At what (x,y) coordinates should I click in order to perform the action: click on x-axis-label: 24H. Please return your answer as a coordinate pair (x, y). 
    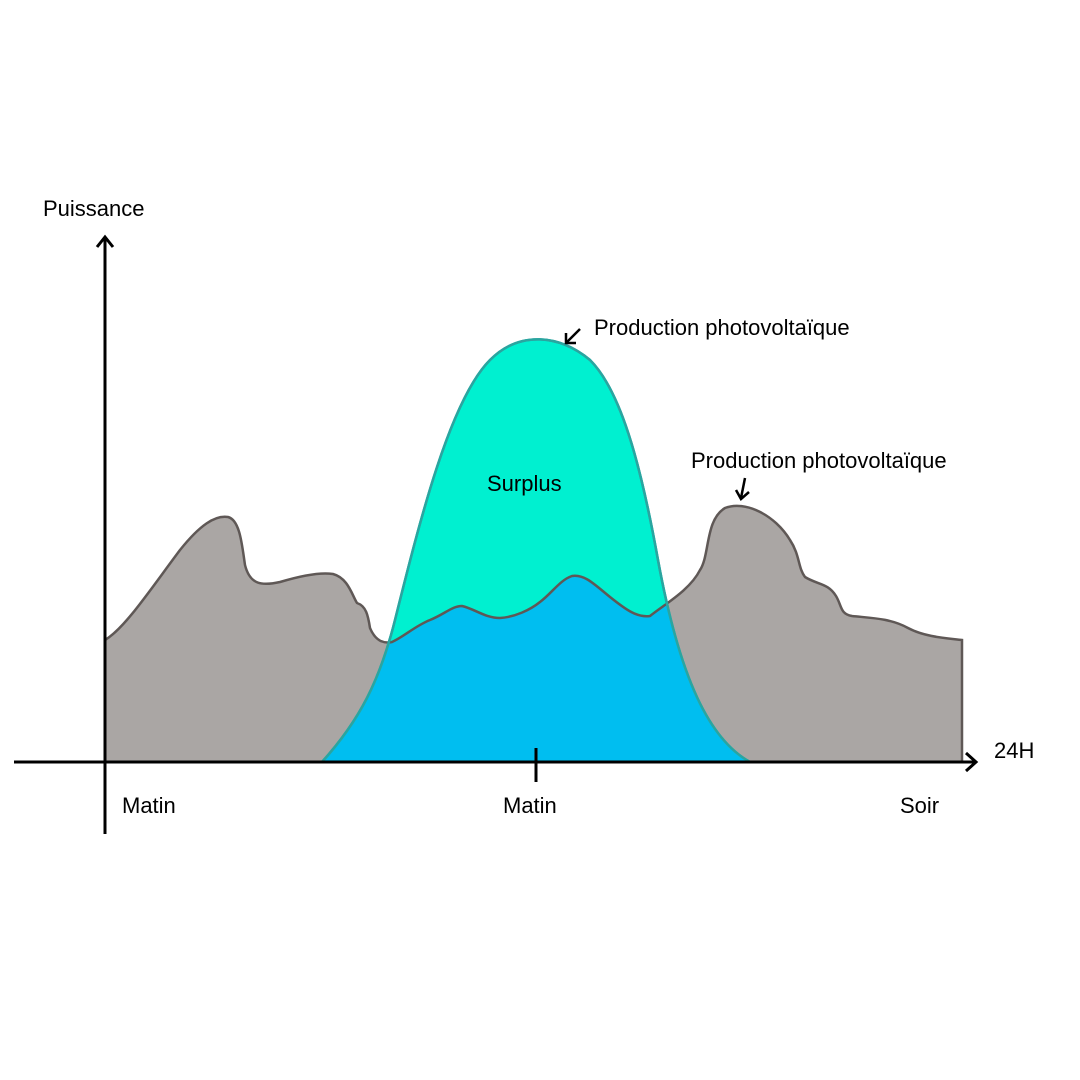
    Looking at the image, I should click on (1014, 750).